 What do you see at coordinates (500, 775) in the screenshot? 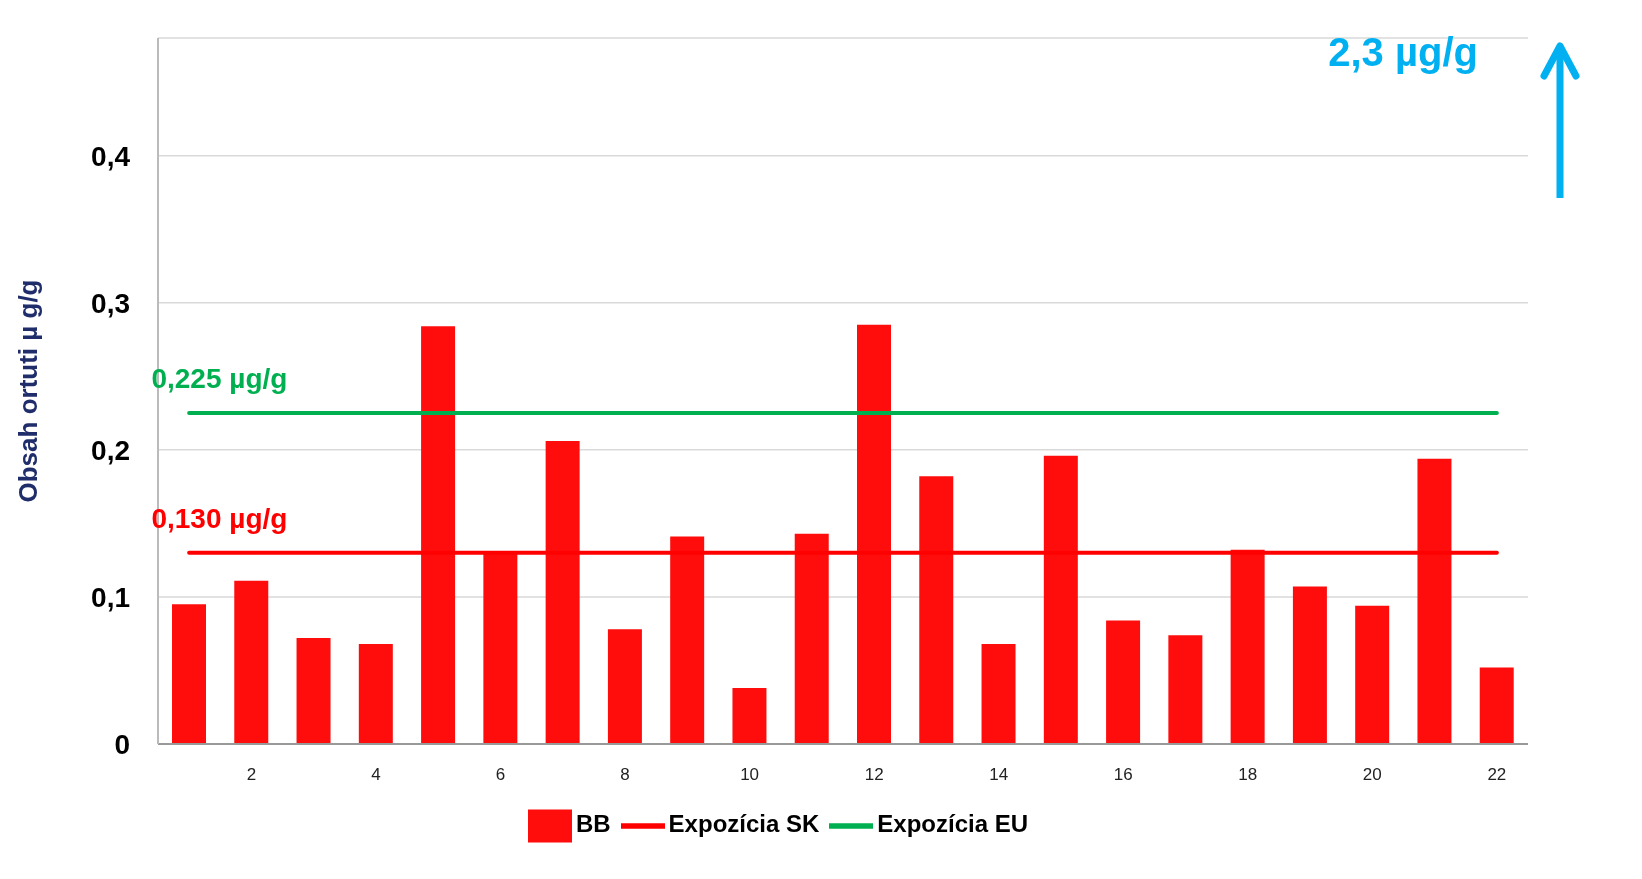
I see `x-tick-label: 6` at bounding box center [500, 775].